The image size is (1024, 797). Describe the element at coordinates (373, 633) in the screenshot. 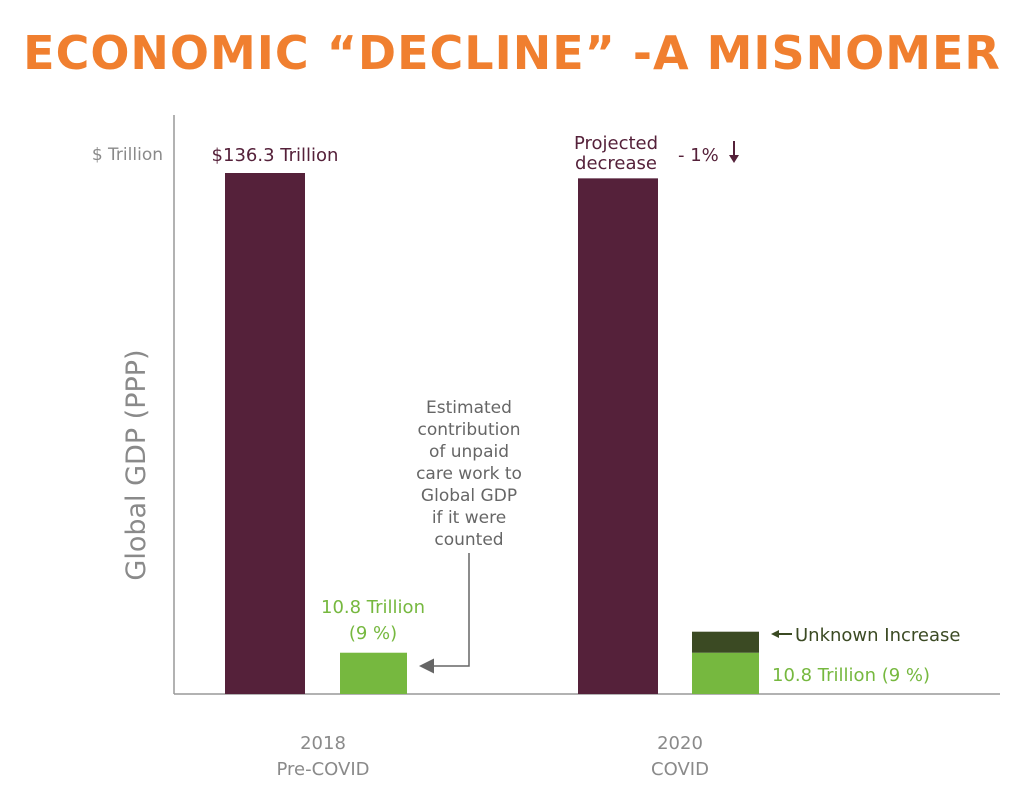

I see `data-label-care-2018-pct: (9 %)` at that location.